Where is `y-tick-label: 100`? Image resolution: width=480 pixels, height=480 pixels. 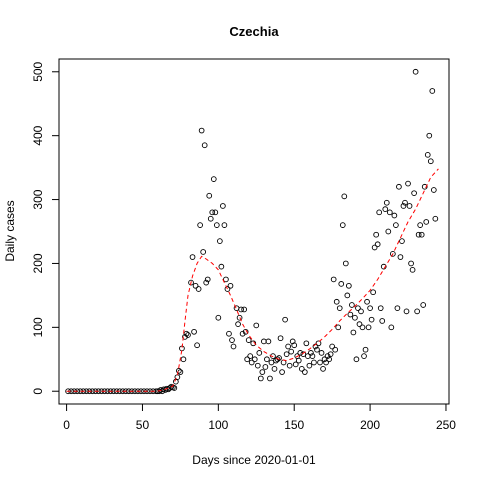 y-tick-label: 100 is located at coordinates (38, 327).